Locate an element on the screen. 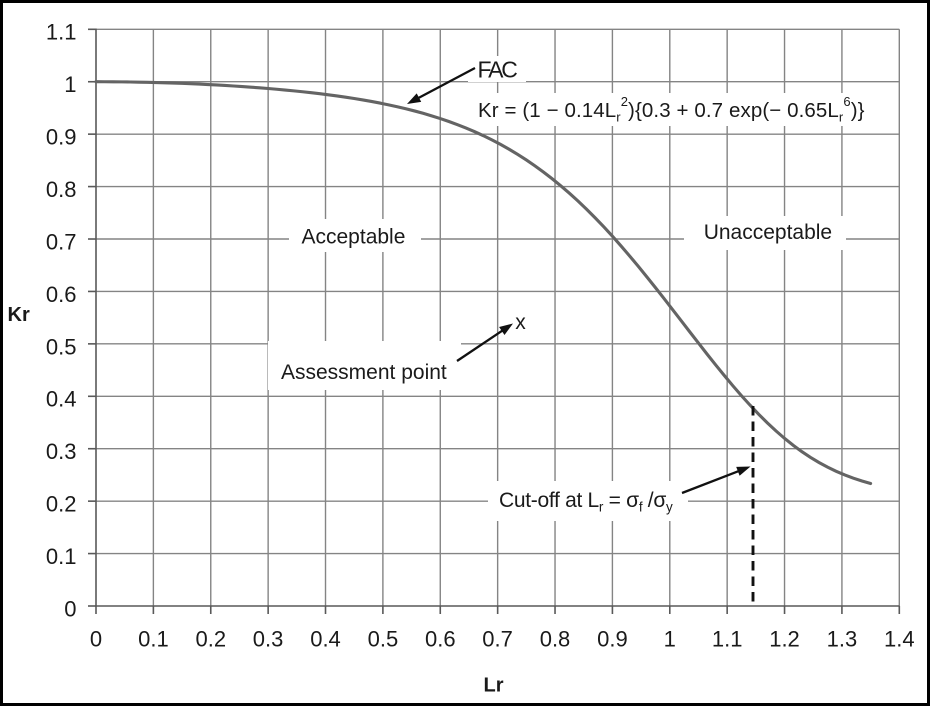 This screenshot has width=930, height=706. svg-text: Lr is located at coordinates (494, 686).